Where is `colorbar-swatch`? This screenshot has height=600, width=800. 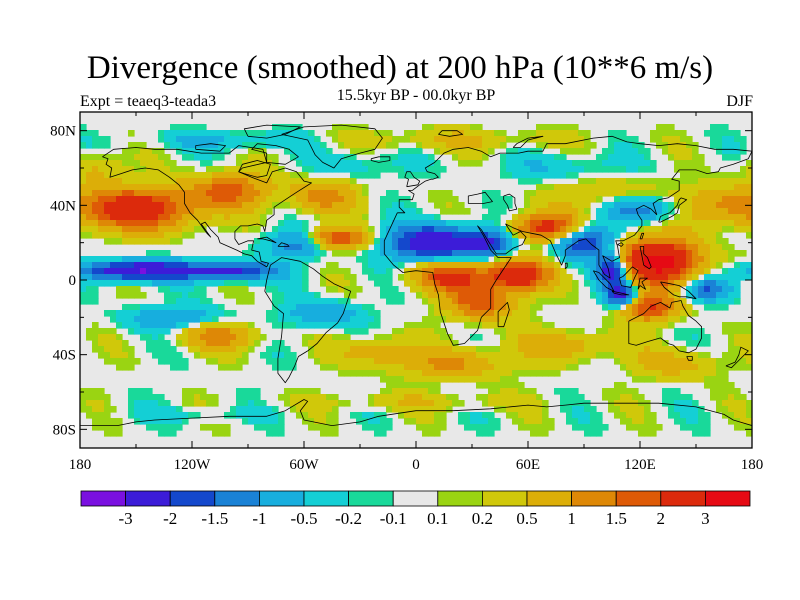
colorbar-swatch is located at coordinates (103, 498).